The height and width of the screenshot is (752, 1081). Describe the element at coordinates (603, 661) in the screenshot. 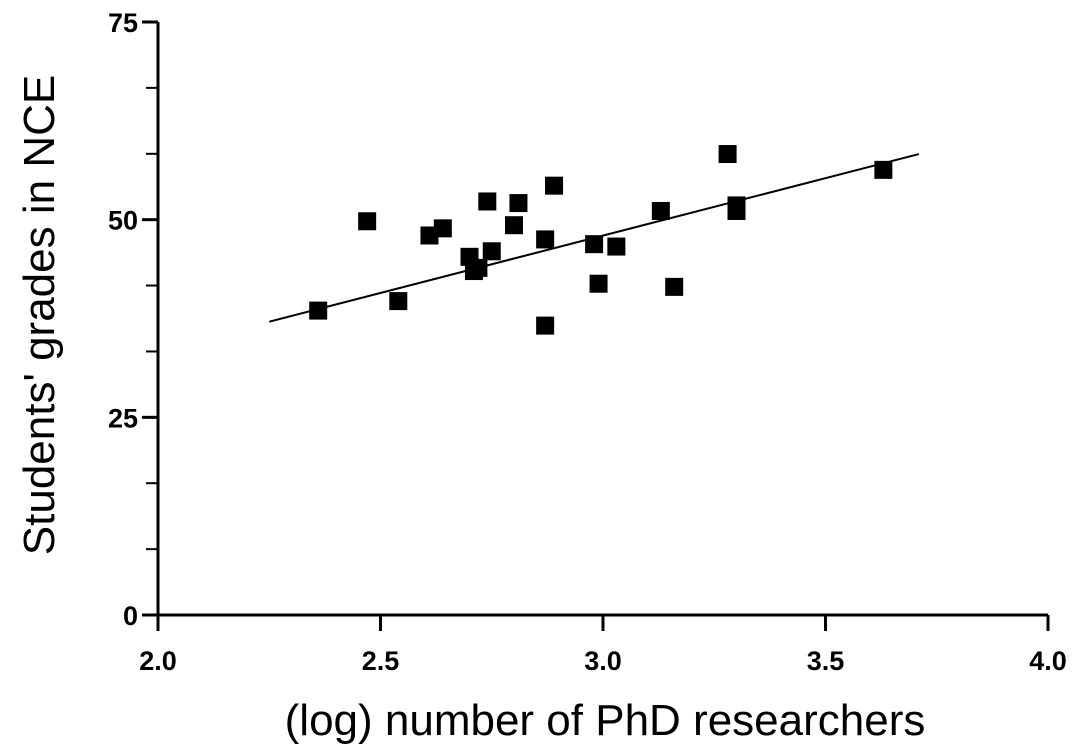

I see `x-tick-label: 3.0` at that location.